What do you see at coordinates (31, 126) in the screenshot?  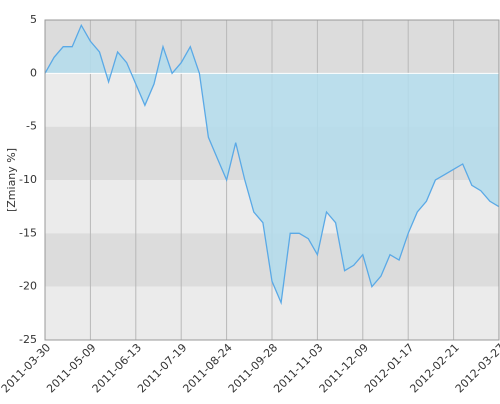 I see `y-tick-label: -5` at bounding box center [31, 126].